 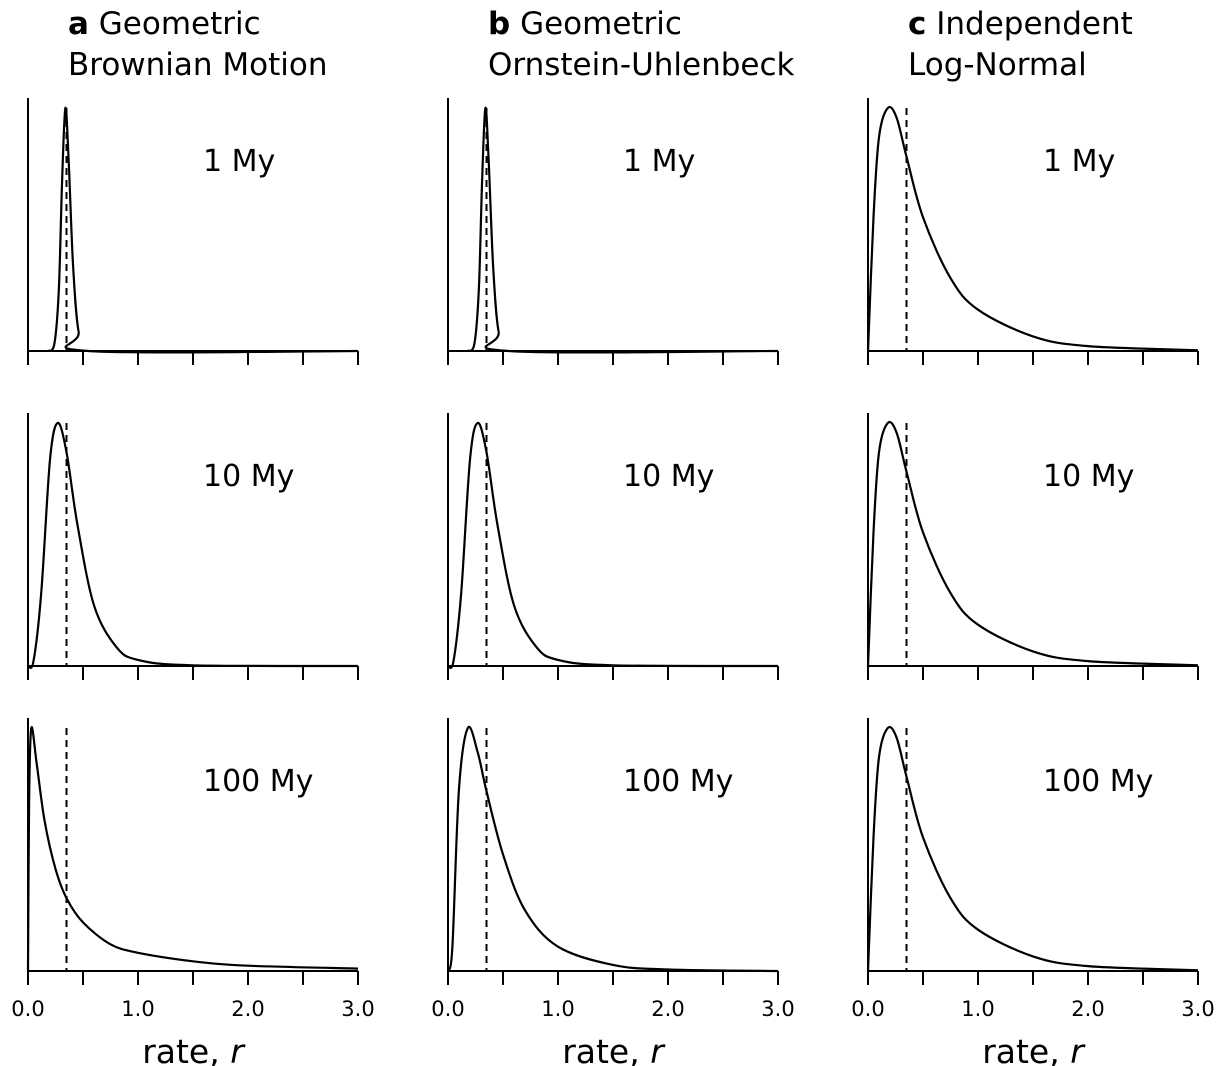 I want to click on column-title-b: b Geometric Ornstein-Uhlenbeck, so click(x=641, y=45).